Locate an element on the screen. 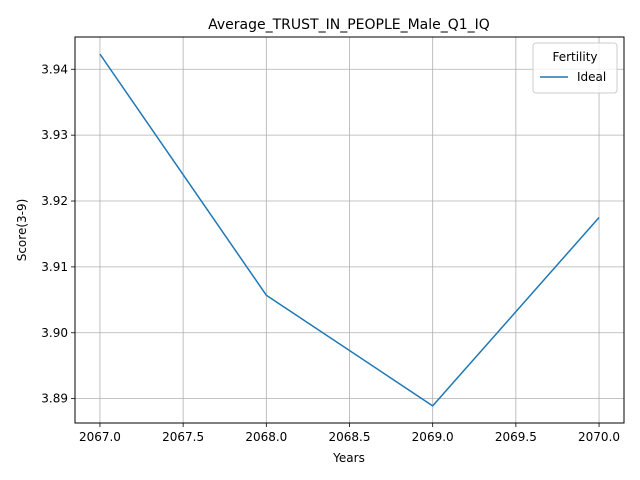 The height and width of the screenshot is (480, 640). x-tick-label: 2070.0 is located at coordinates (599, 437).